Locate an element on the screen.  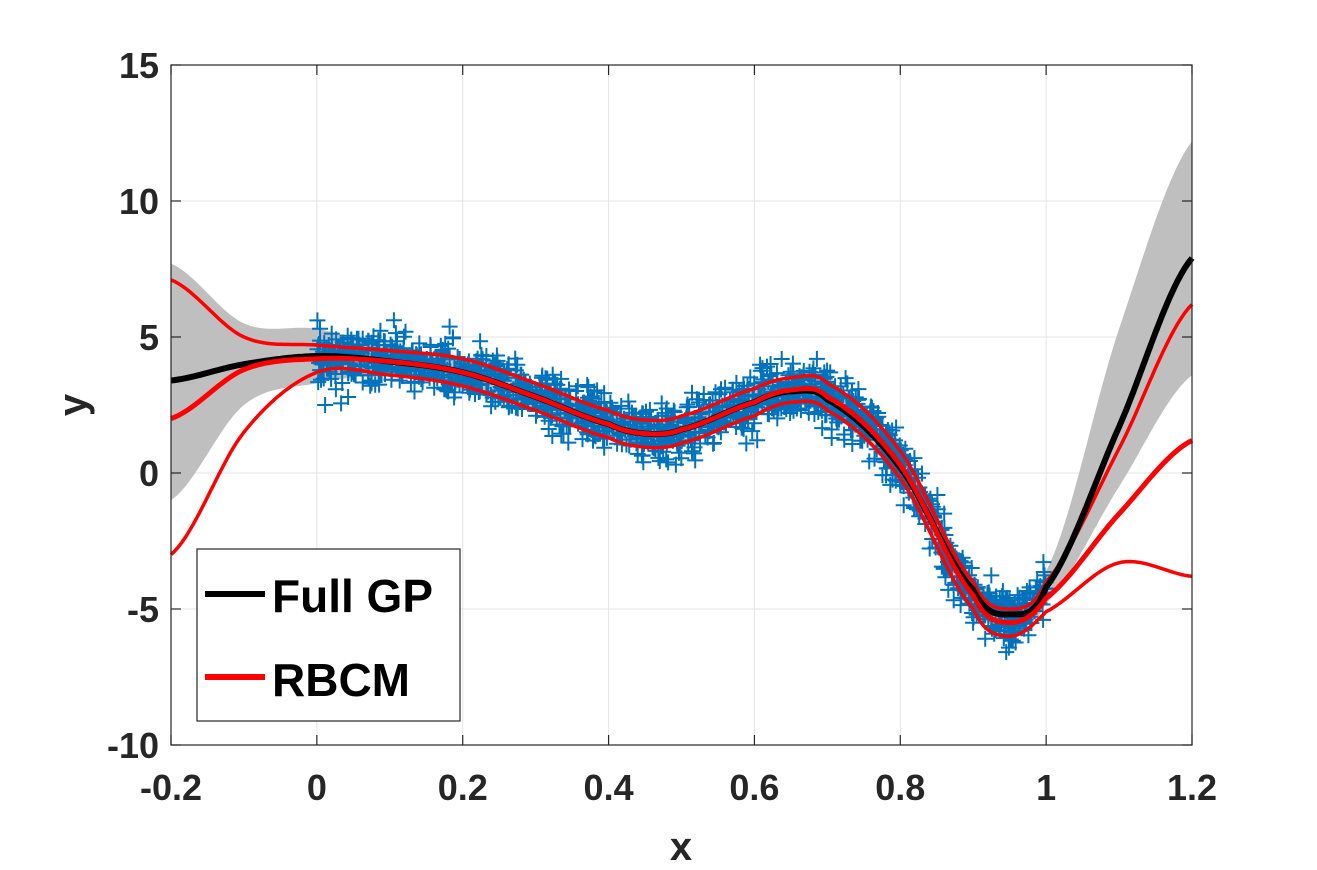
legend-box is located at coordinates (328, 635).